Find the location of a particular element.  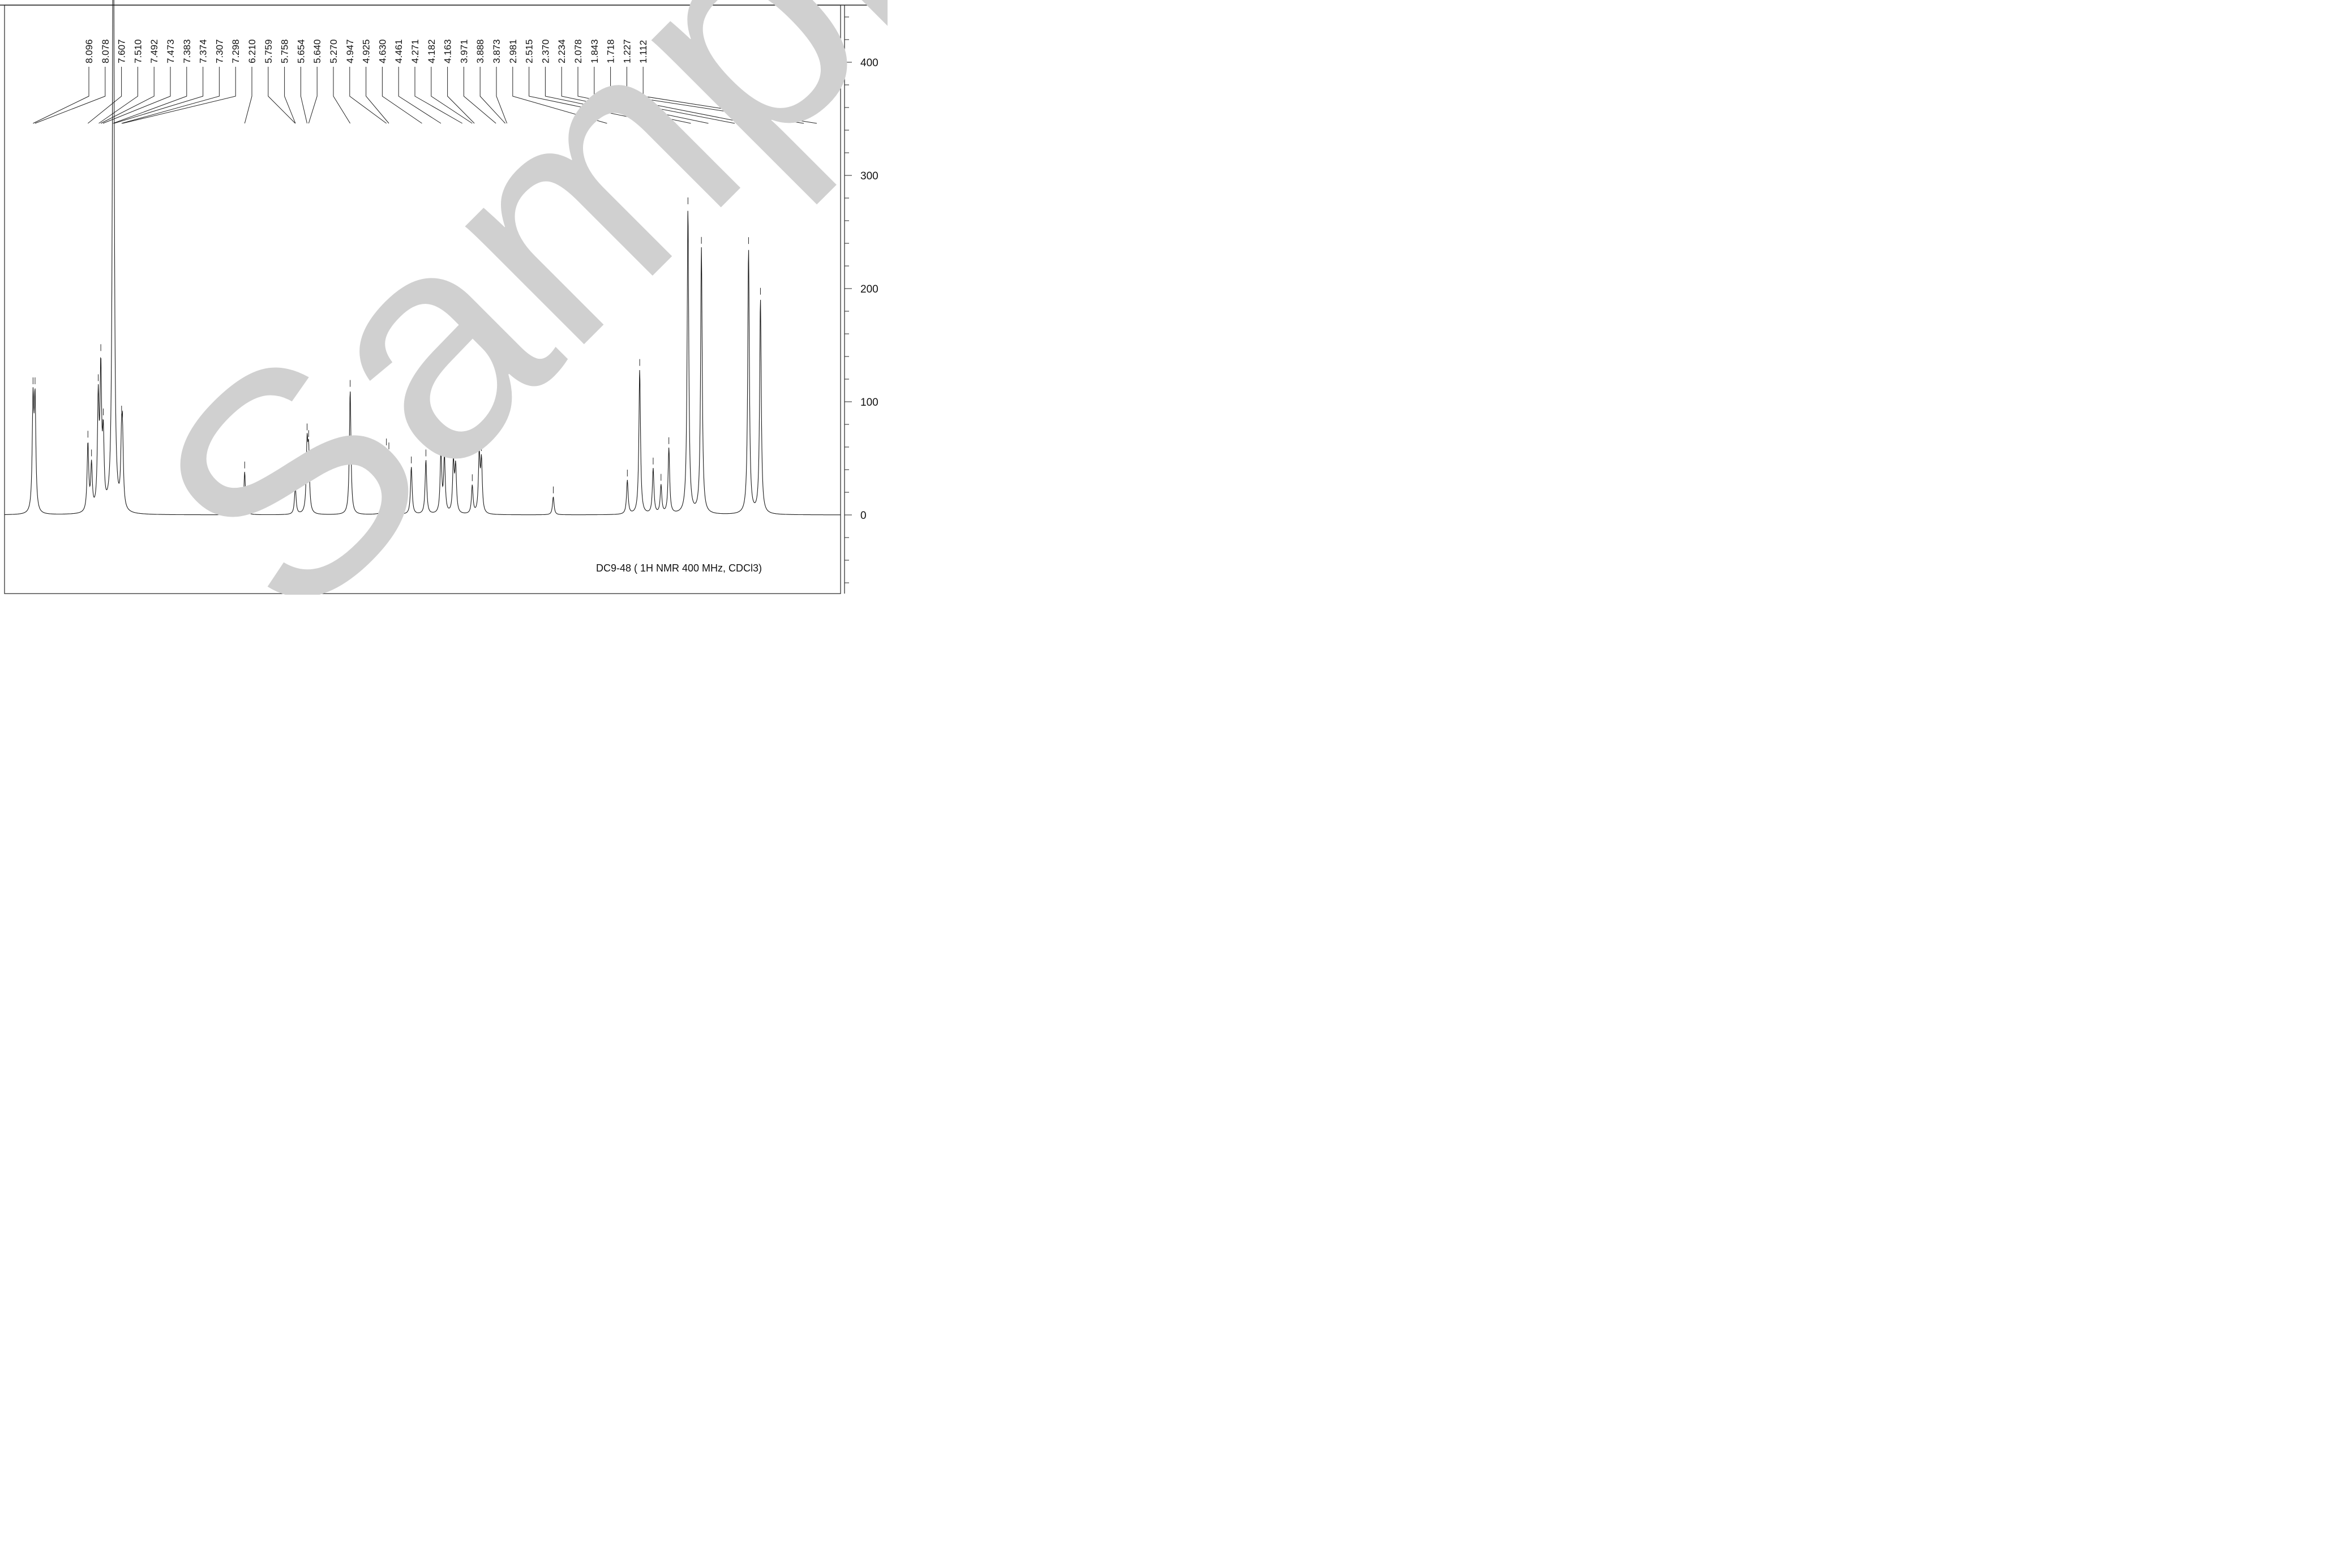

peak-label: 4.925 is located at coordinates (366, 51).